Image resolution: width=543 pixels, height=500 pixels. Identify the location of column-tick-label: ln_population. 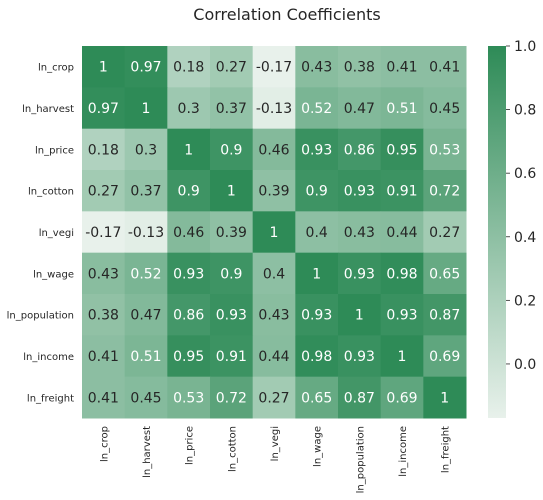
(360, 459).